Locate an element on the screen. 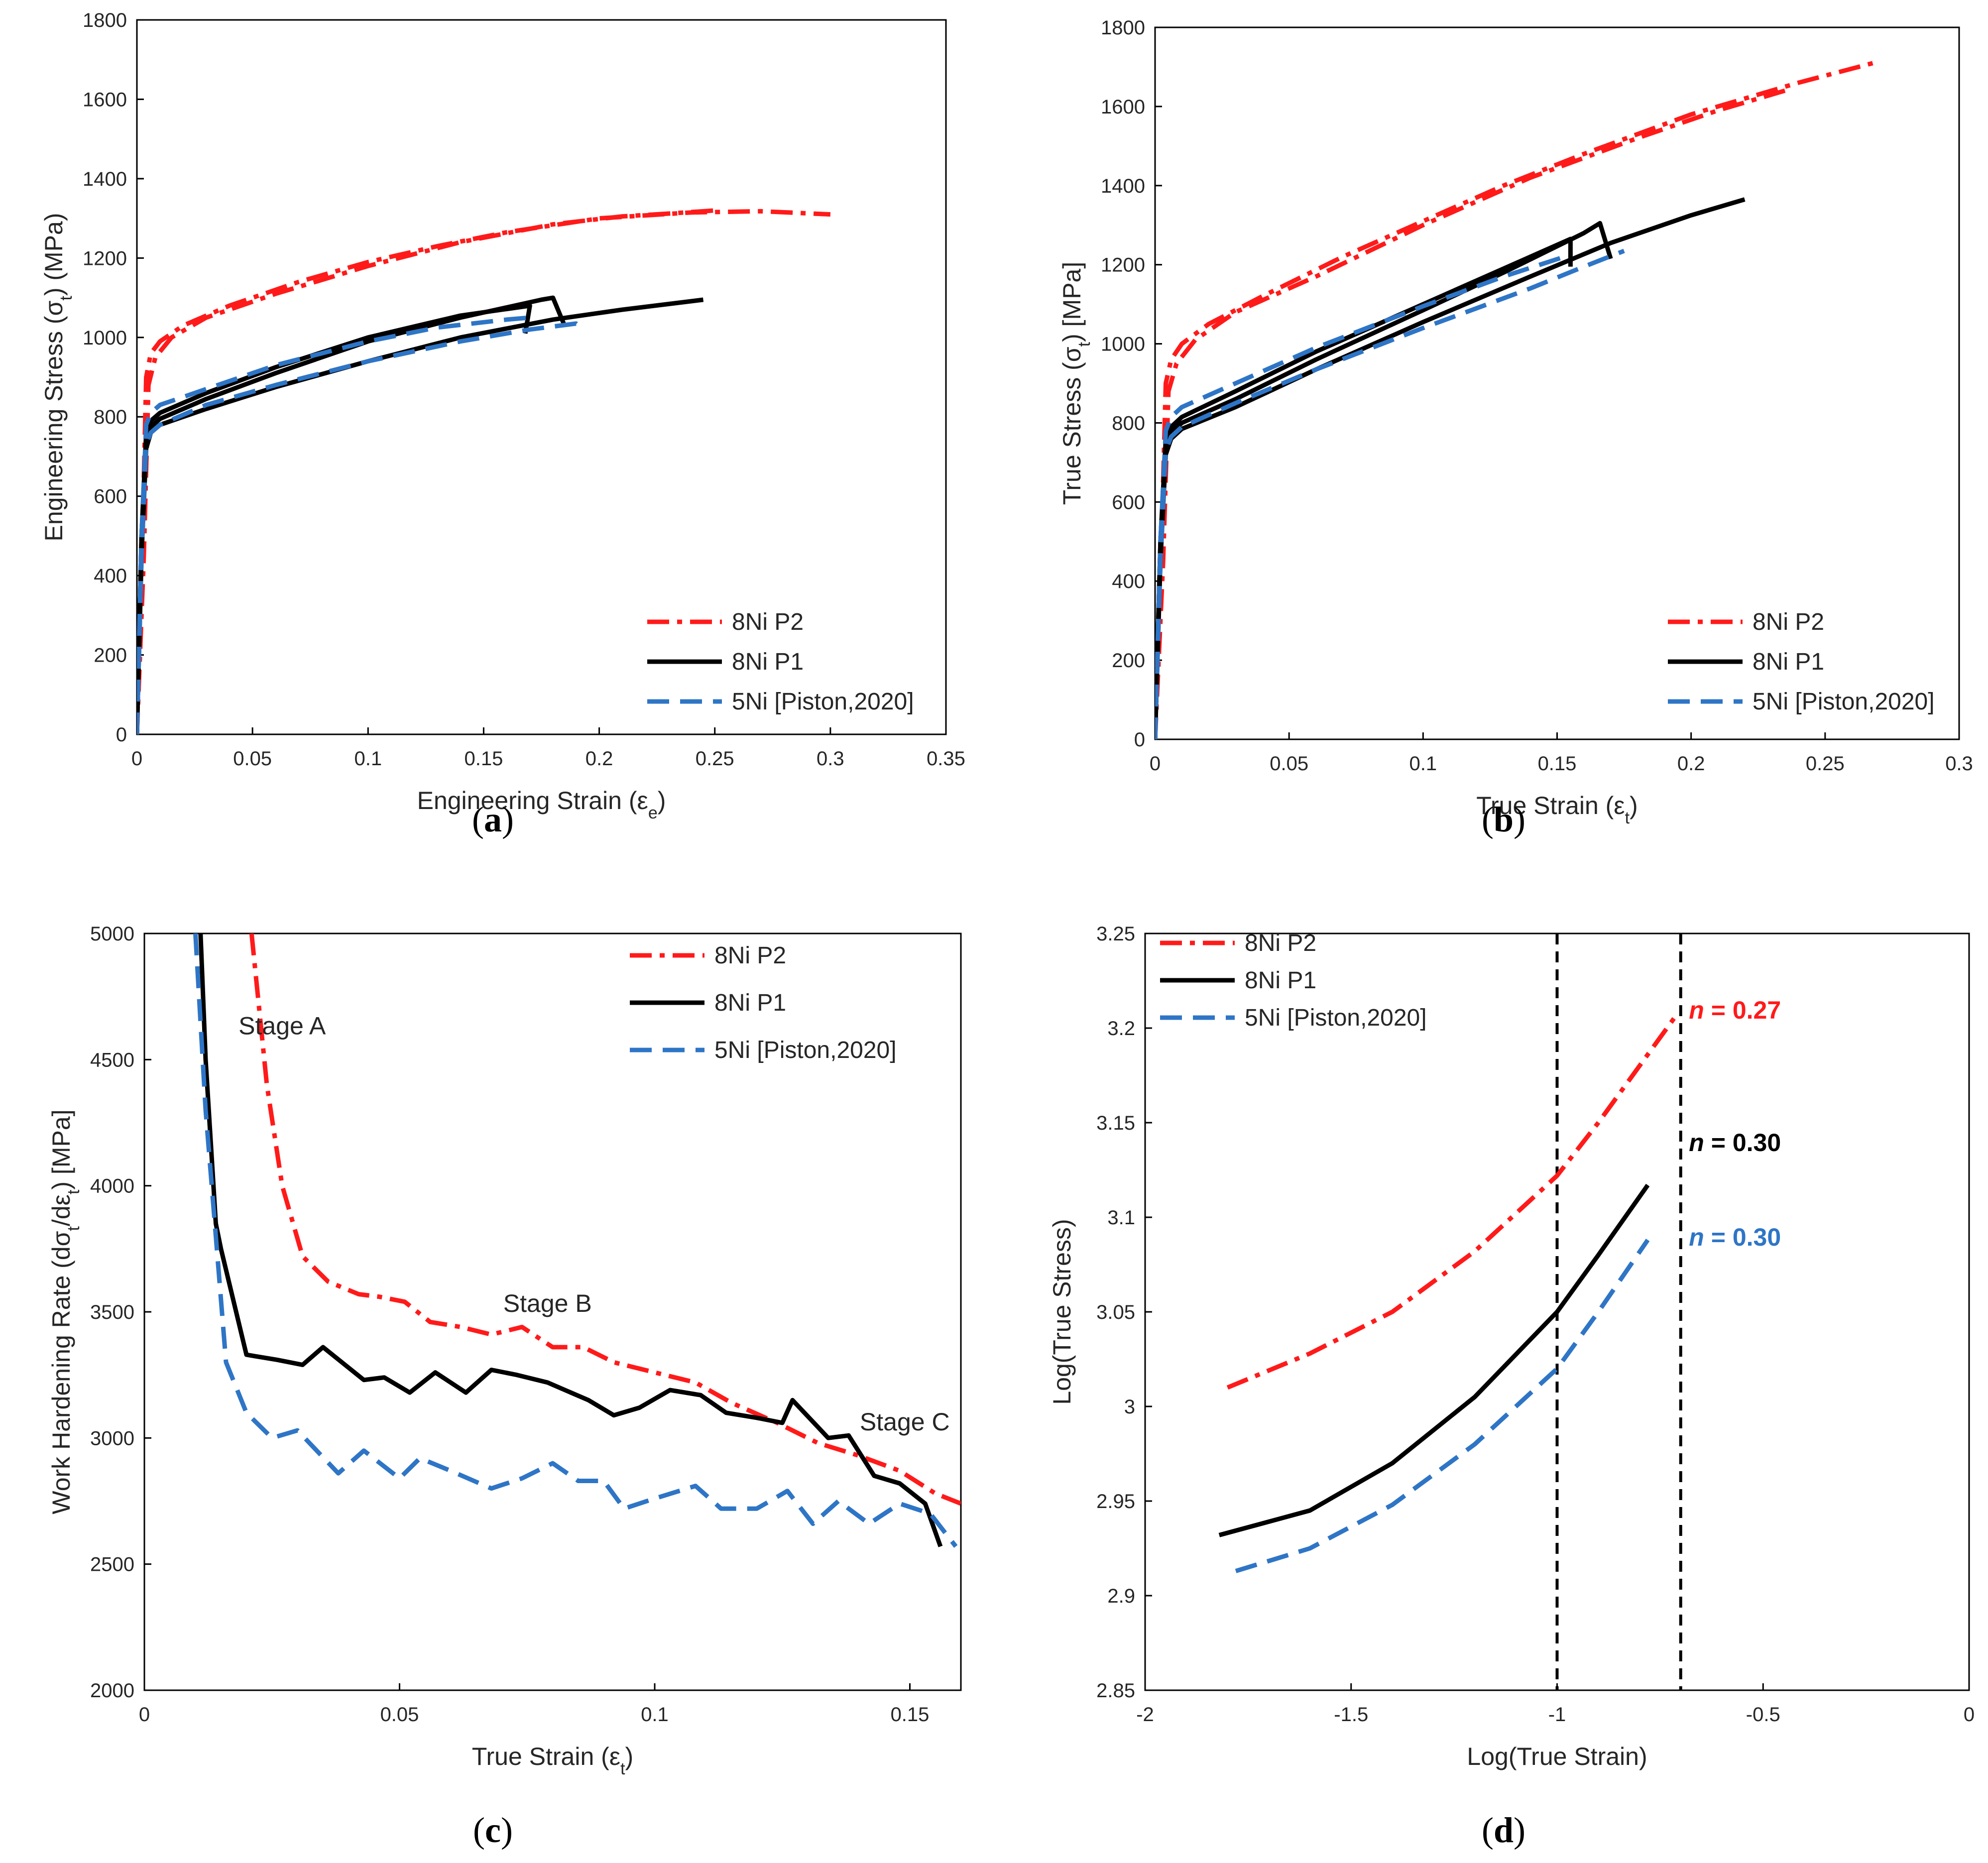 Image resolution: width=1988 pixels, height=1863 pixels. stage-annotation: Stage C is located at coordinates (905, 1422).